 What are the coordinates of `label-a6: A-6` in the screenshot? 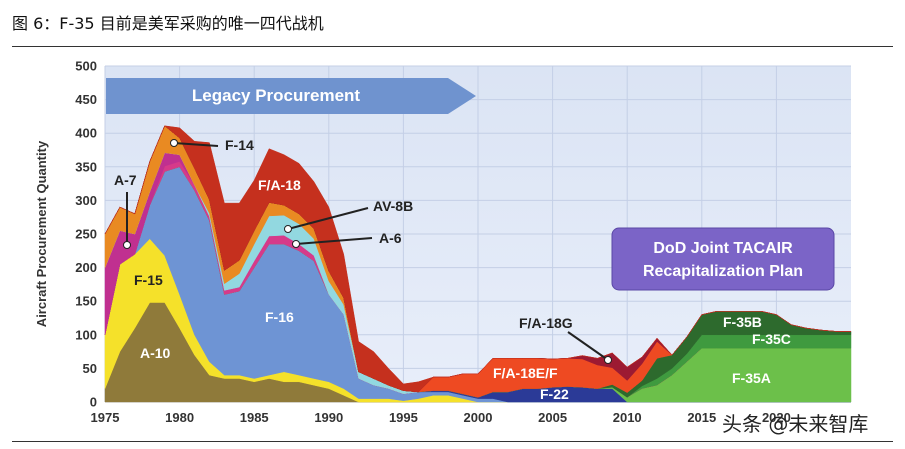 It's located at (390, 238).